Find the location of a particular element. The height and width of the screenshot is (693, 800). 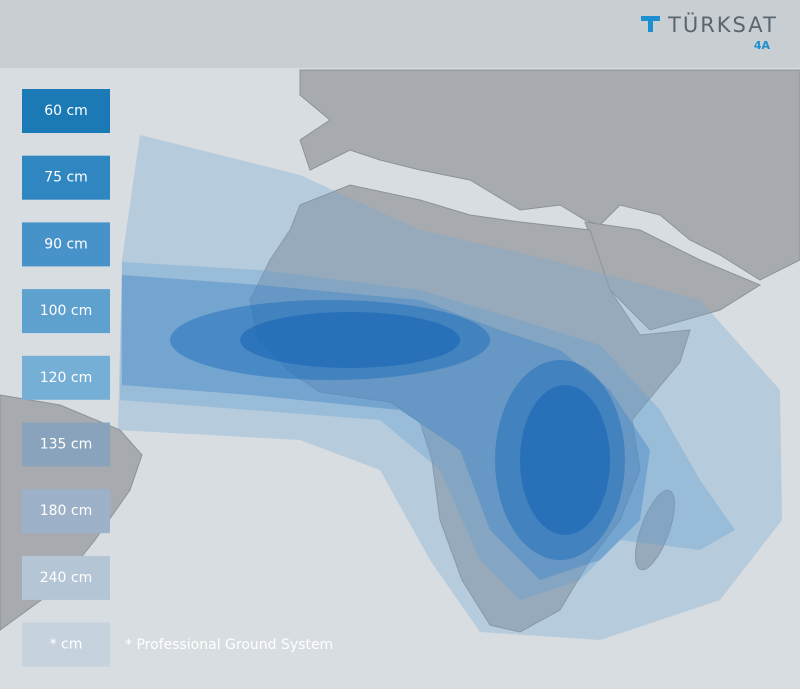

logo-mark is located at coordinates (650, 24).